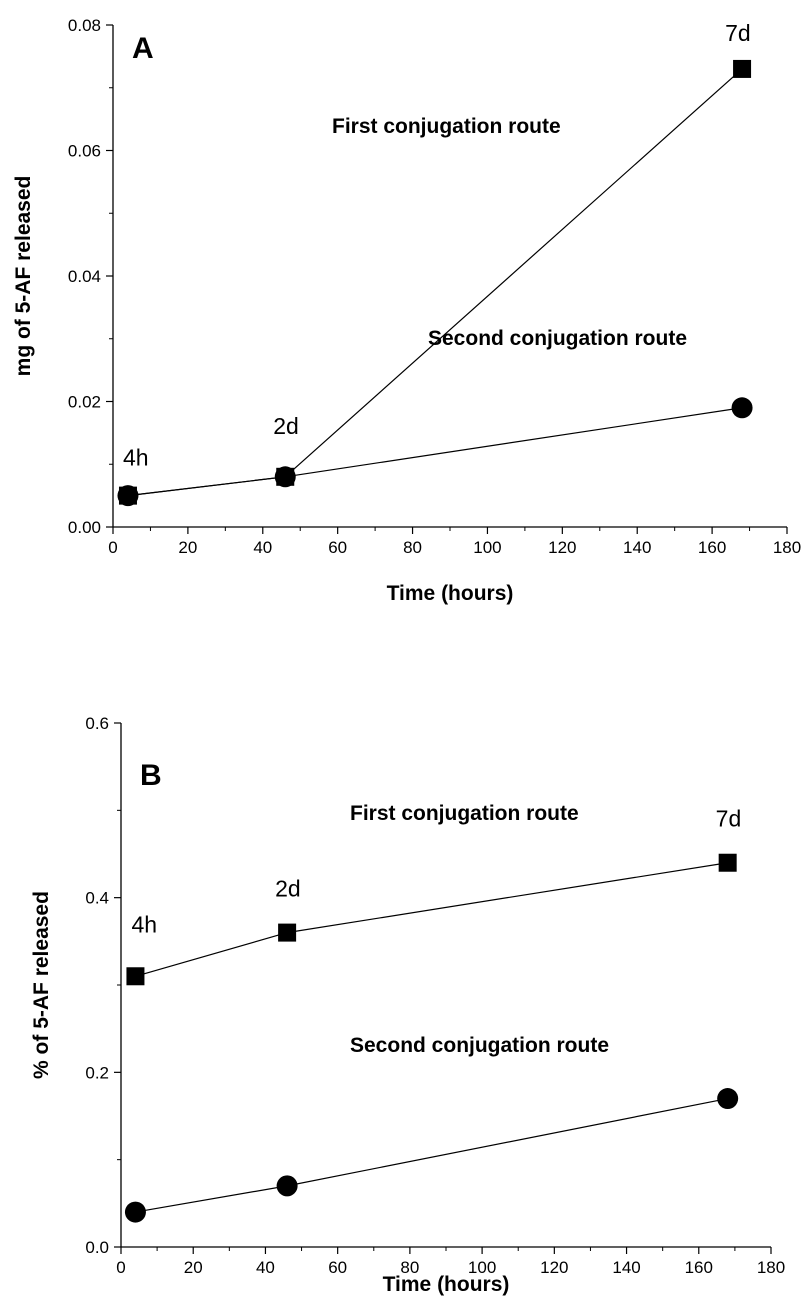 This screenshot has height=1304, width=805. What do you see at coordinates (97, 898) in the screenshot?
I see `panel-b-y-tick-label: 0.4` at bounding box center [97, 898].